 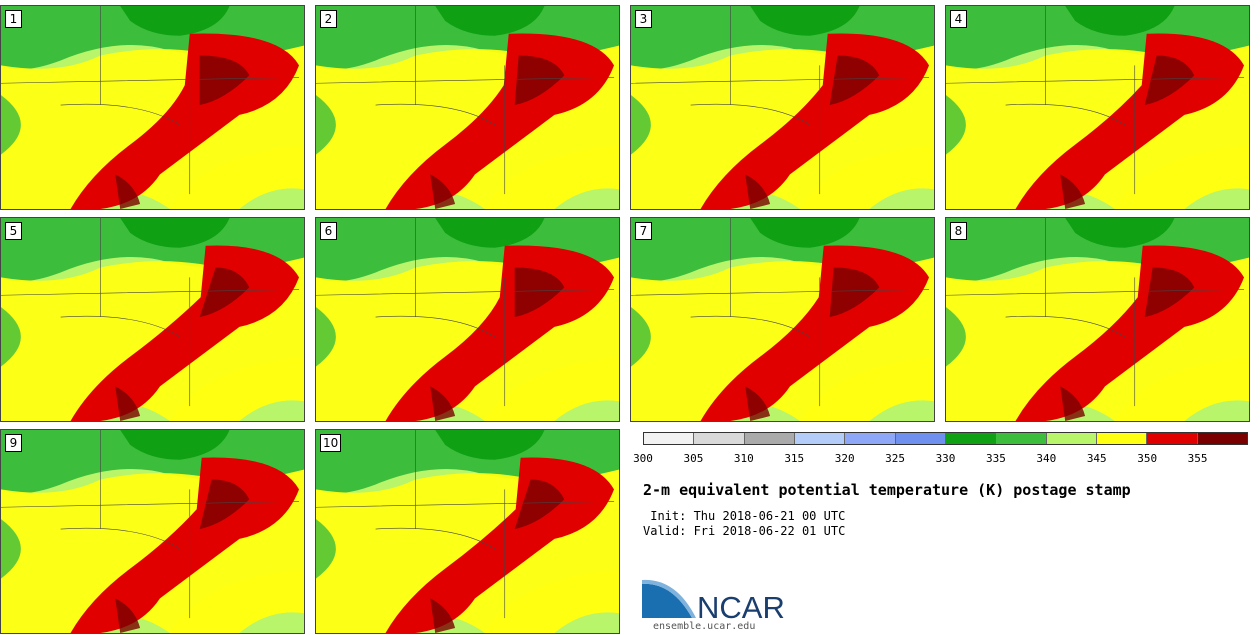 I want to click on colorbar-tick-label: 300, so click(x=643, y=458).